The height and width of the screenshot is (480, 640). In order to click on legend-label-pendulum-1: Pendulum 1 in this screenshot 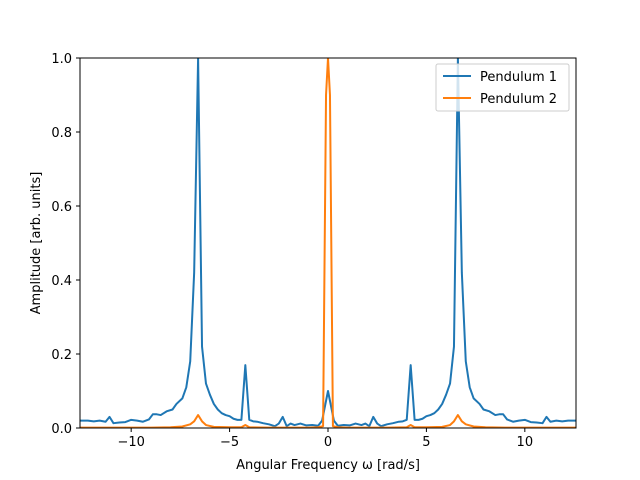, I will do `click(518, 77)`.